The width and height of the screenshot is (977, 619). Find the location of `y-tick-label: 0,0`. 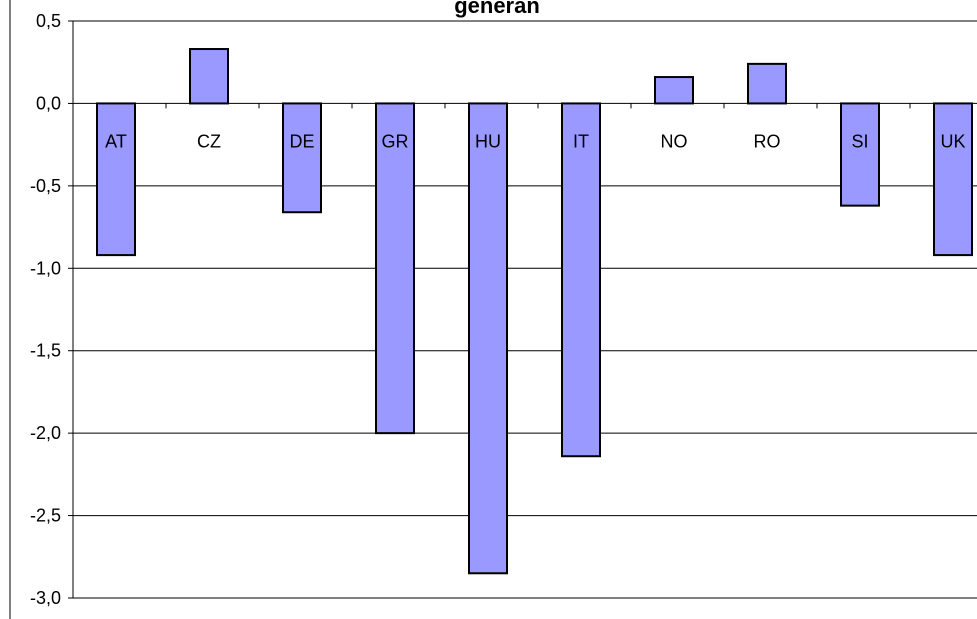

y-tick-label: 0,0 is located at coordinates (48, 103).